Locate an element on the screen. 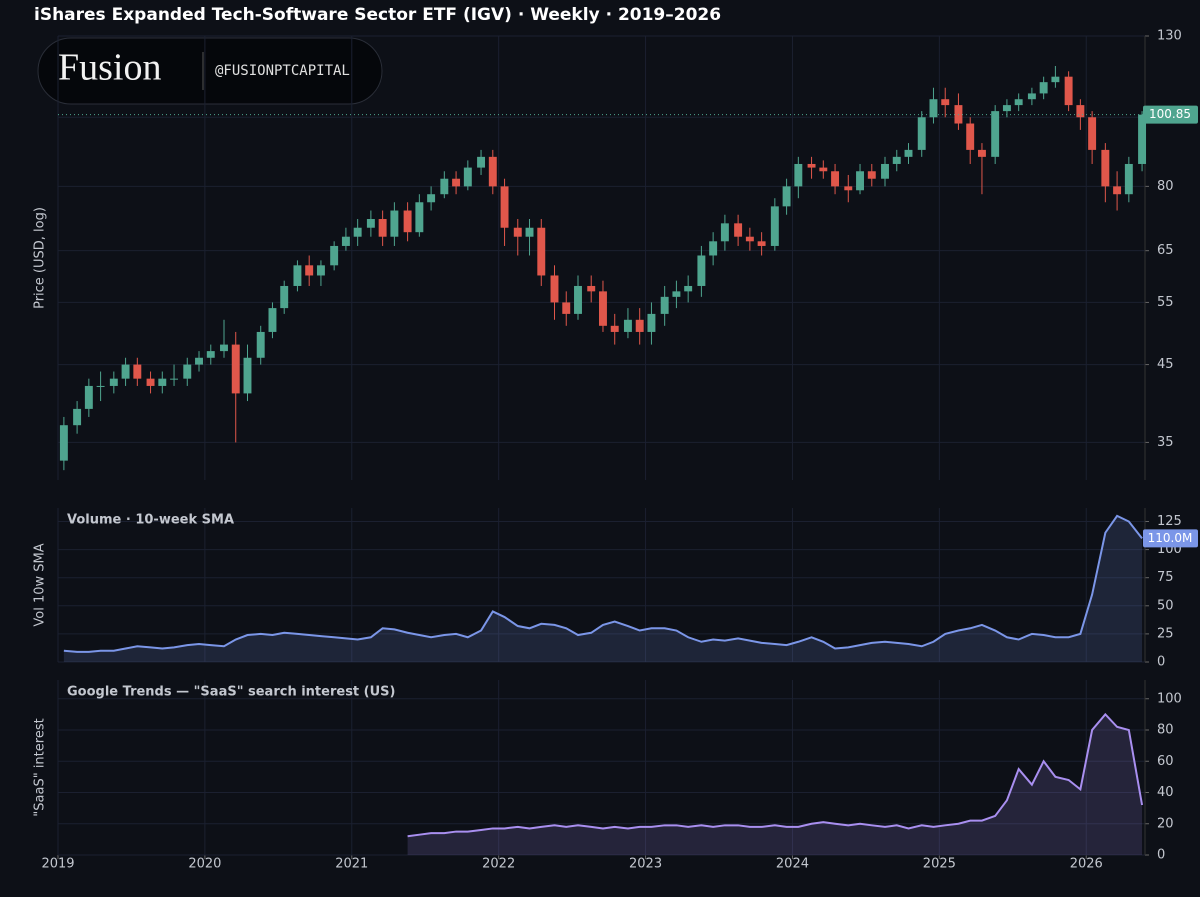 This screenshot has height=897, width=1200. x-tick-label: 2020 is located at coordinates (204, 864).